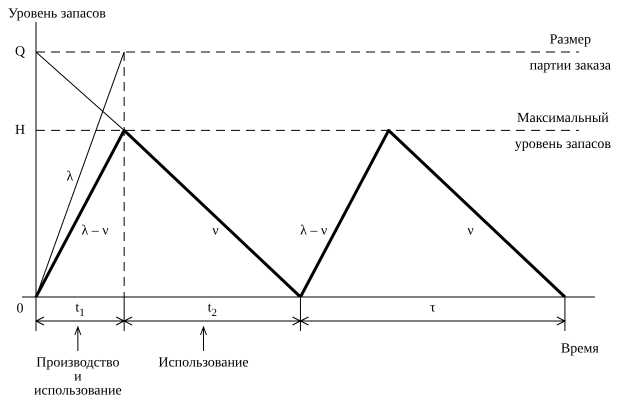 The width and height of the screenshot is (623, 413). I want to click on text: τ, so click(433, 308).